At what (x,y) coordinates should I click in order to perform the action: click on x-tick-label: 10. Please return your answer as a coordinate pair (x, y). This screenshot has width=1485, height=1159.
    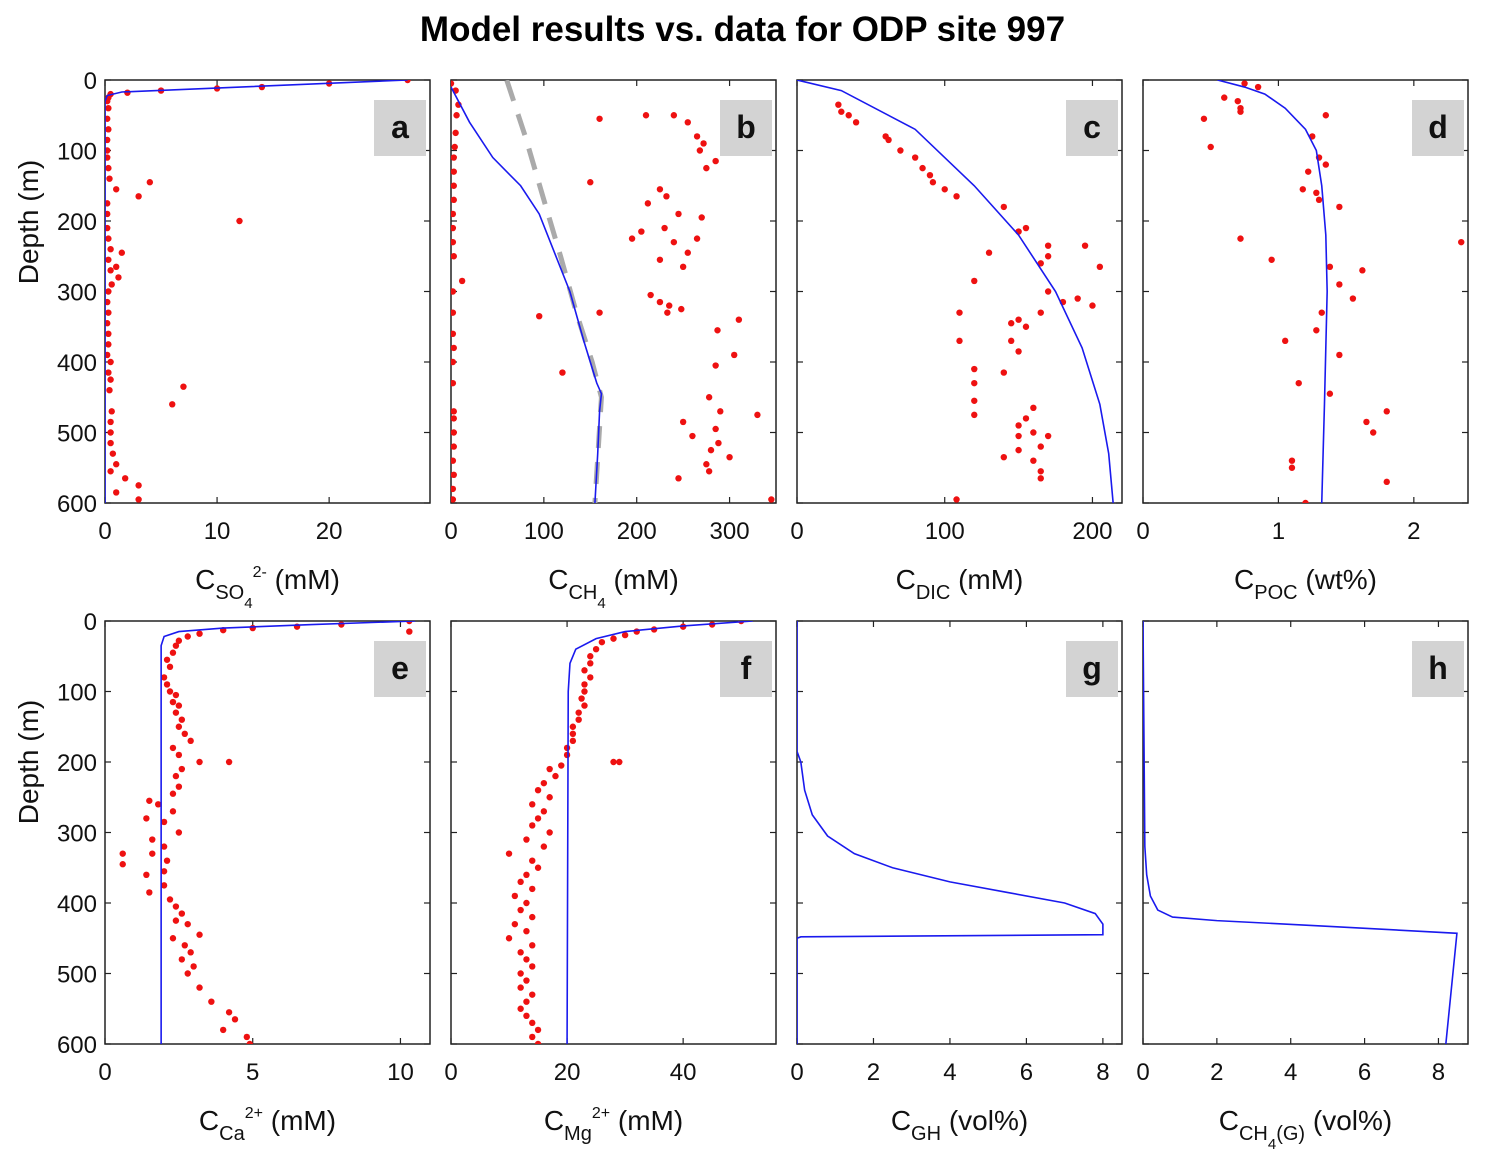
    Looking at the image, I should click on (217, 531).